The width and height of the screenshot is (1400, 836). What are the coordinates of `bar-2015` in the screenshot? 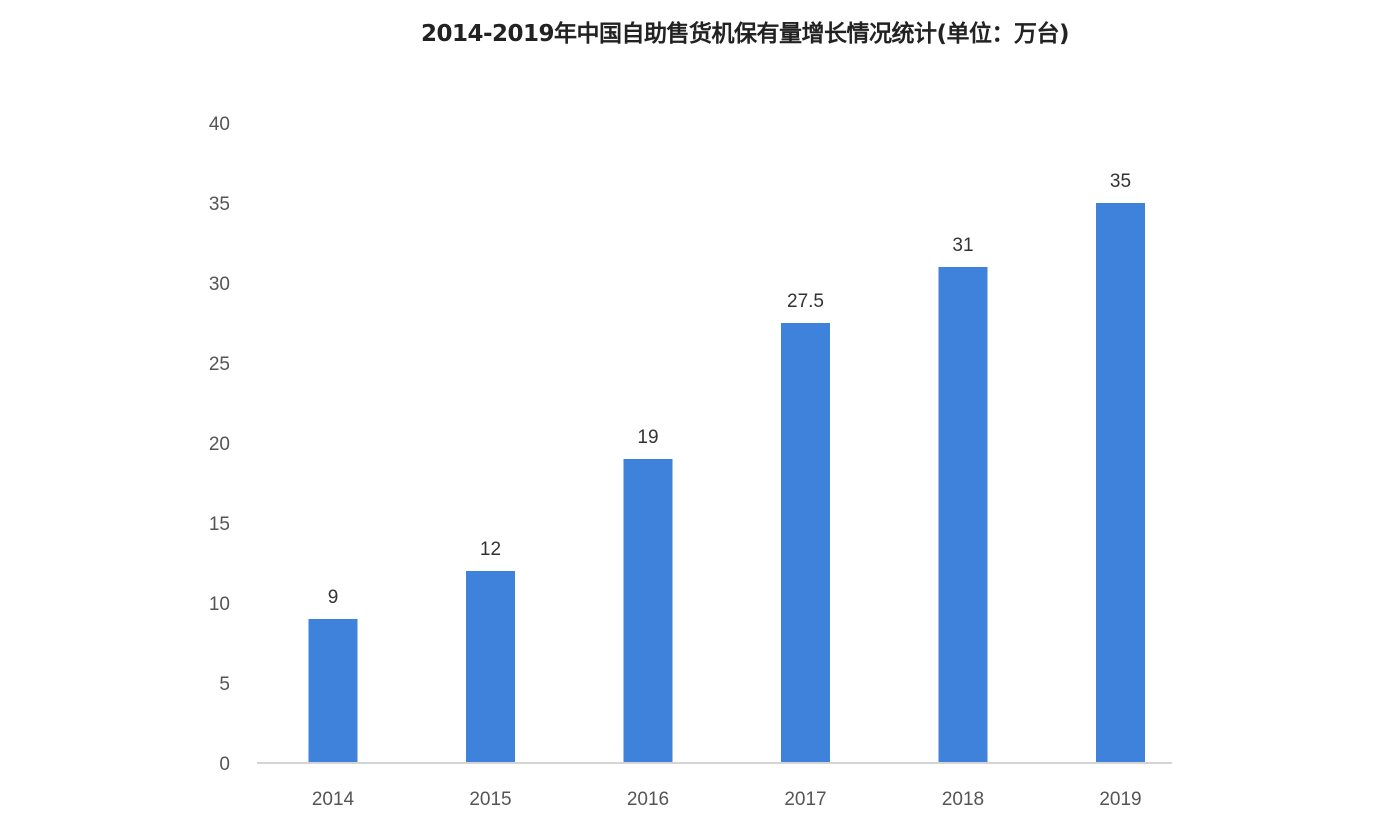 It's located at (490, 667).